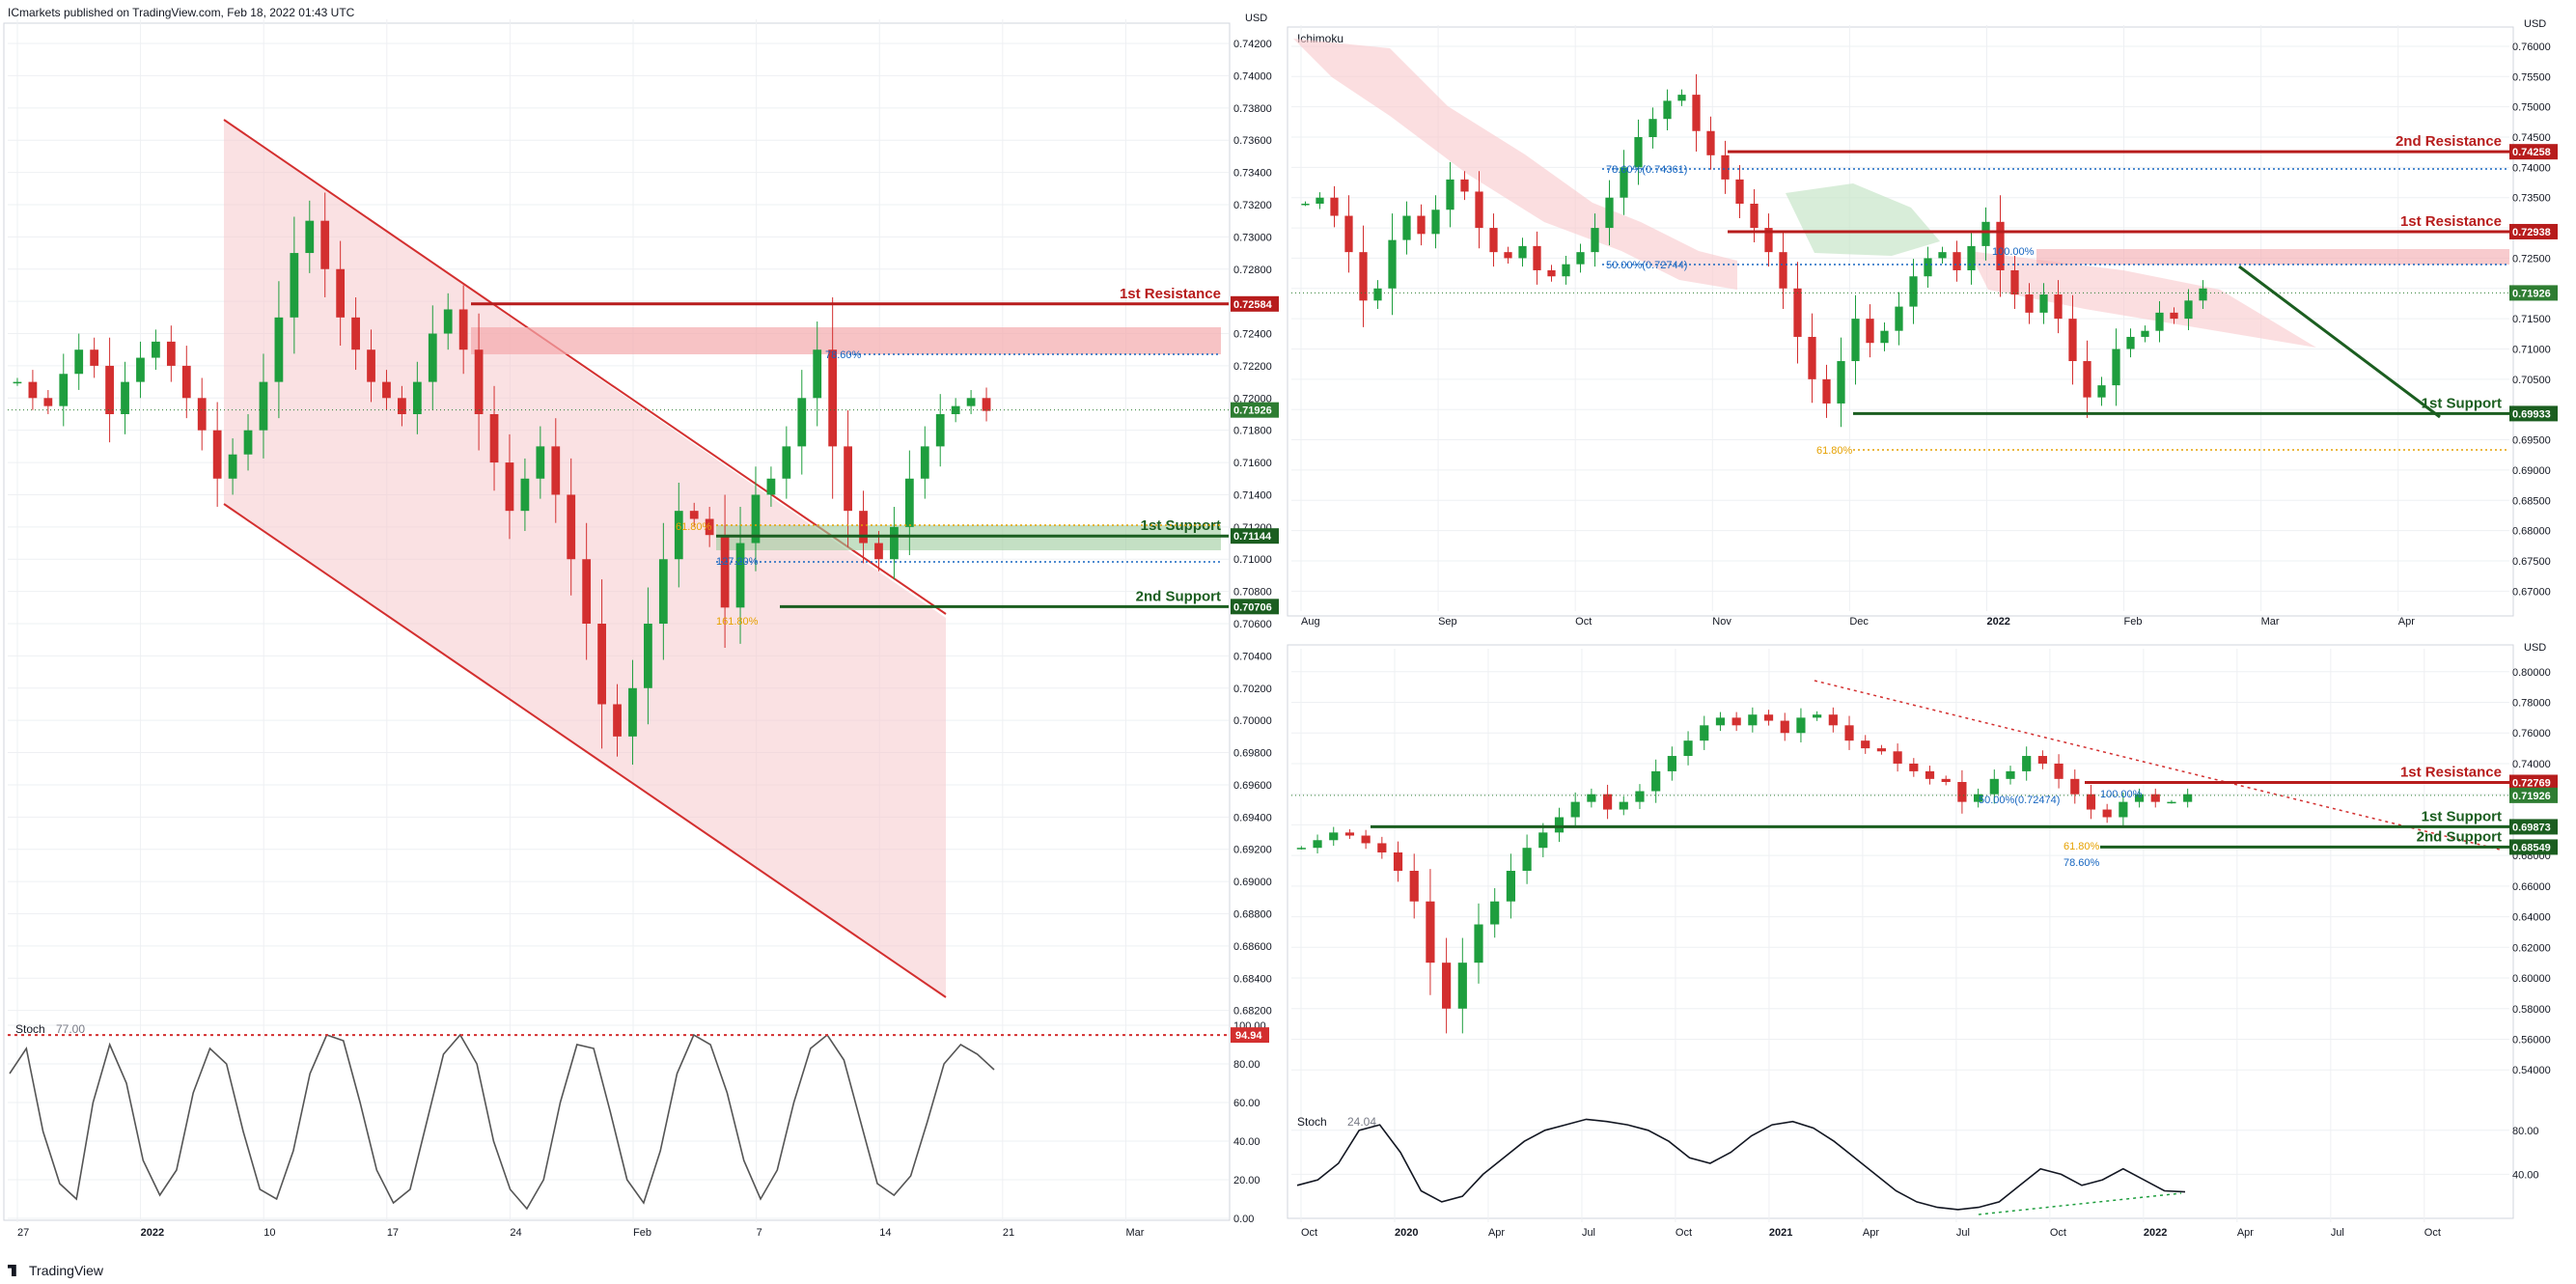 Image resolution: width=2576 pixels, height=1284 pixels. Describe the element at coordinates (1246, 1180) in the screenshot. I see `price-tick-label: 20.00` at that location.